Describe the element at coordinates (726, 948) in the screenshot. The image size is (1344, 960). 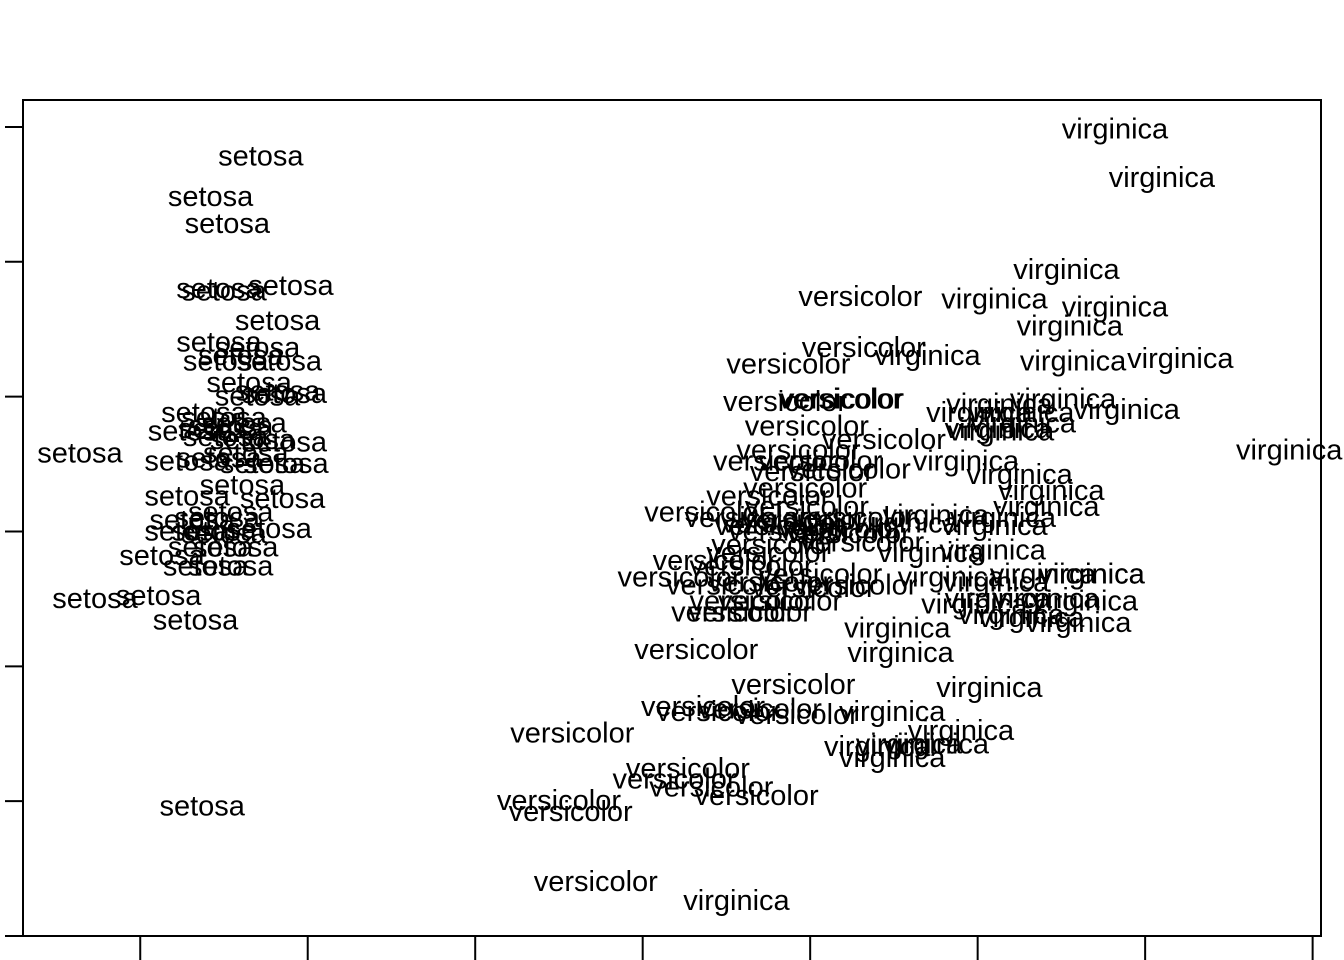
I see `x-axis` at that location.